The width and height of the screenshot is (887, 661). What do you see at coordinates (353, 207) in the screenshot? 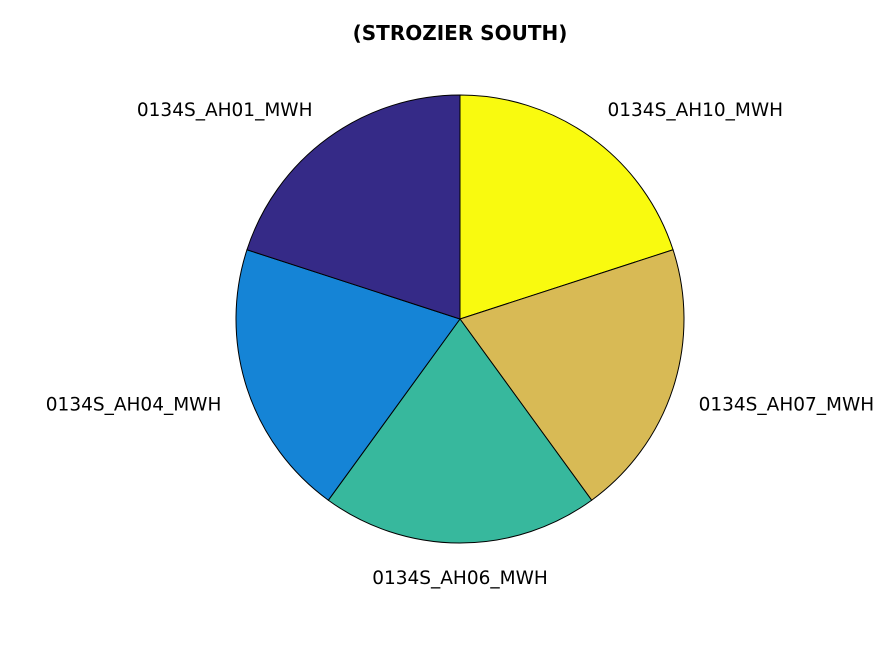
I see `pie-slice-0134s-ah01-mwh` at bounding box center [353, 207].